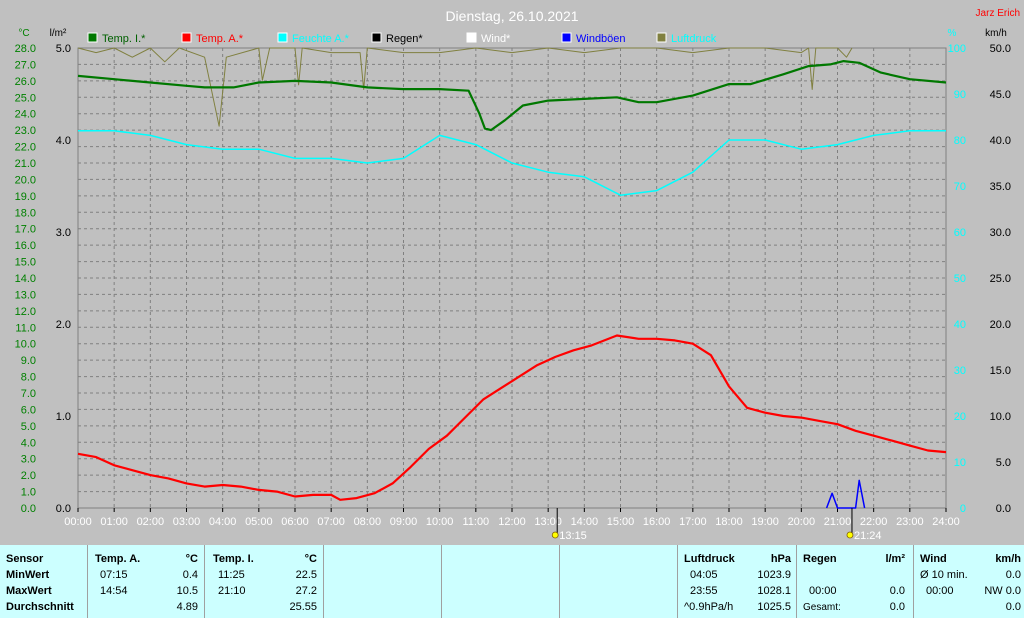 The image size is (1024, 618). Describe the element at coordinates (63, 417) in the screenshot. I see `rain-tick-label: 1.0` at that location.